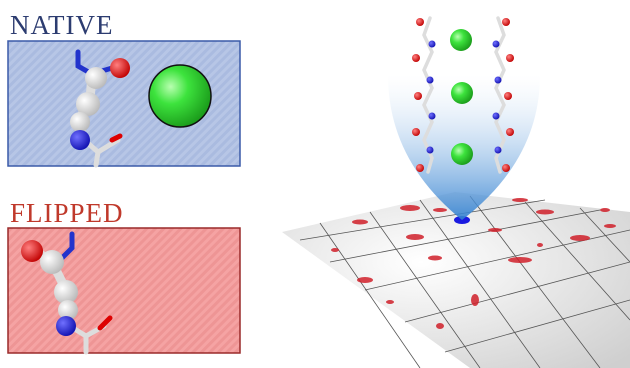 This screenshot has width=630, height=368. I want to click on panel-label: FLIPPED, so click(67, 213).